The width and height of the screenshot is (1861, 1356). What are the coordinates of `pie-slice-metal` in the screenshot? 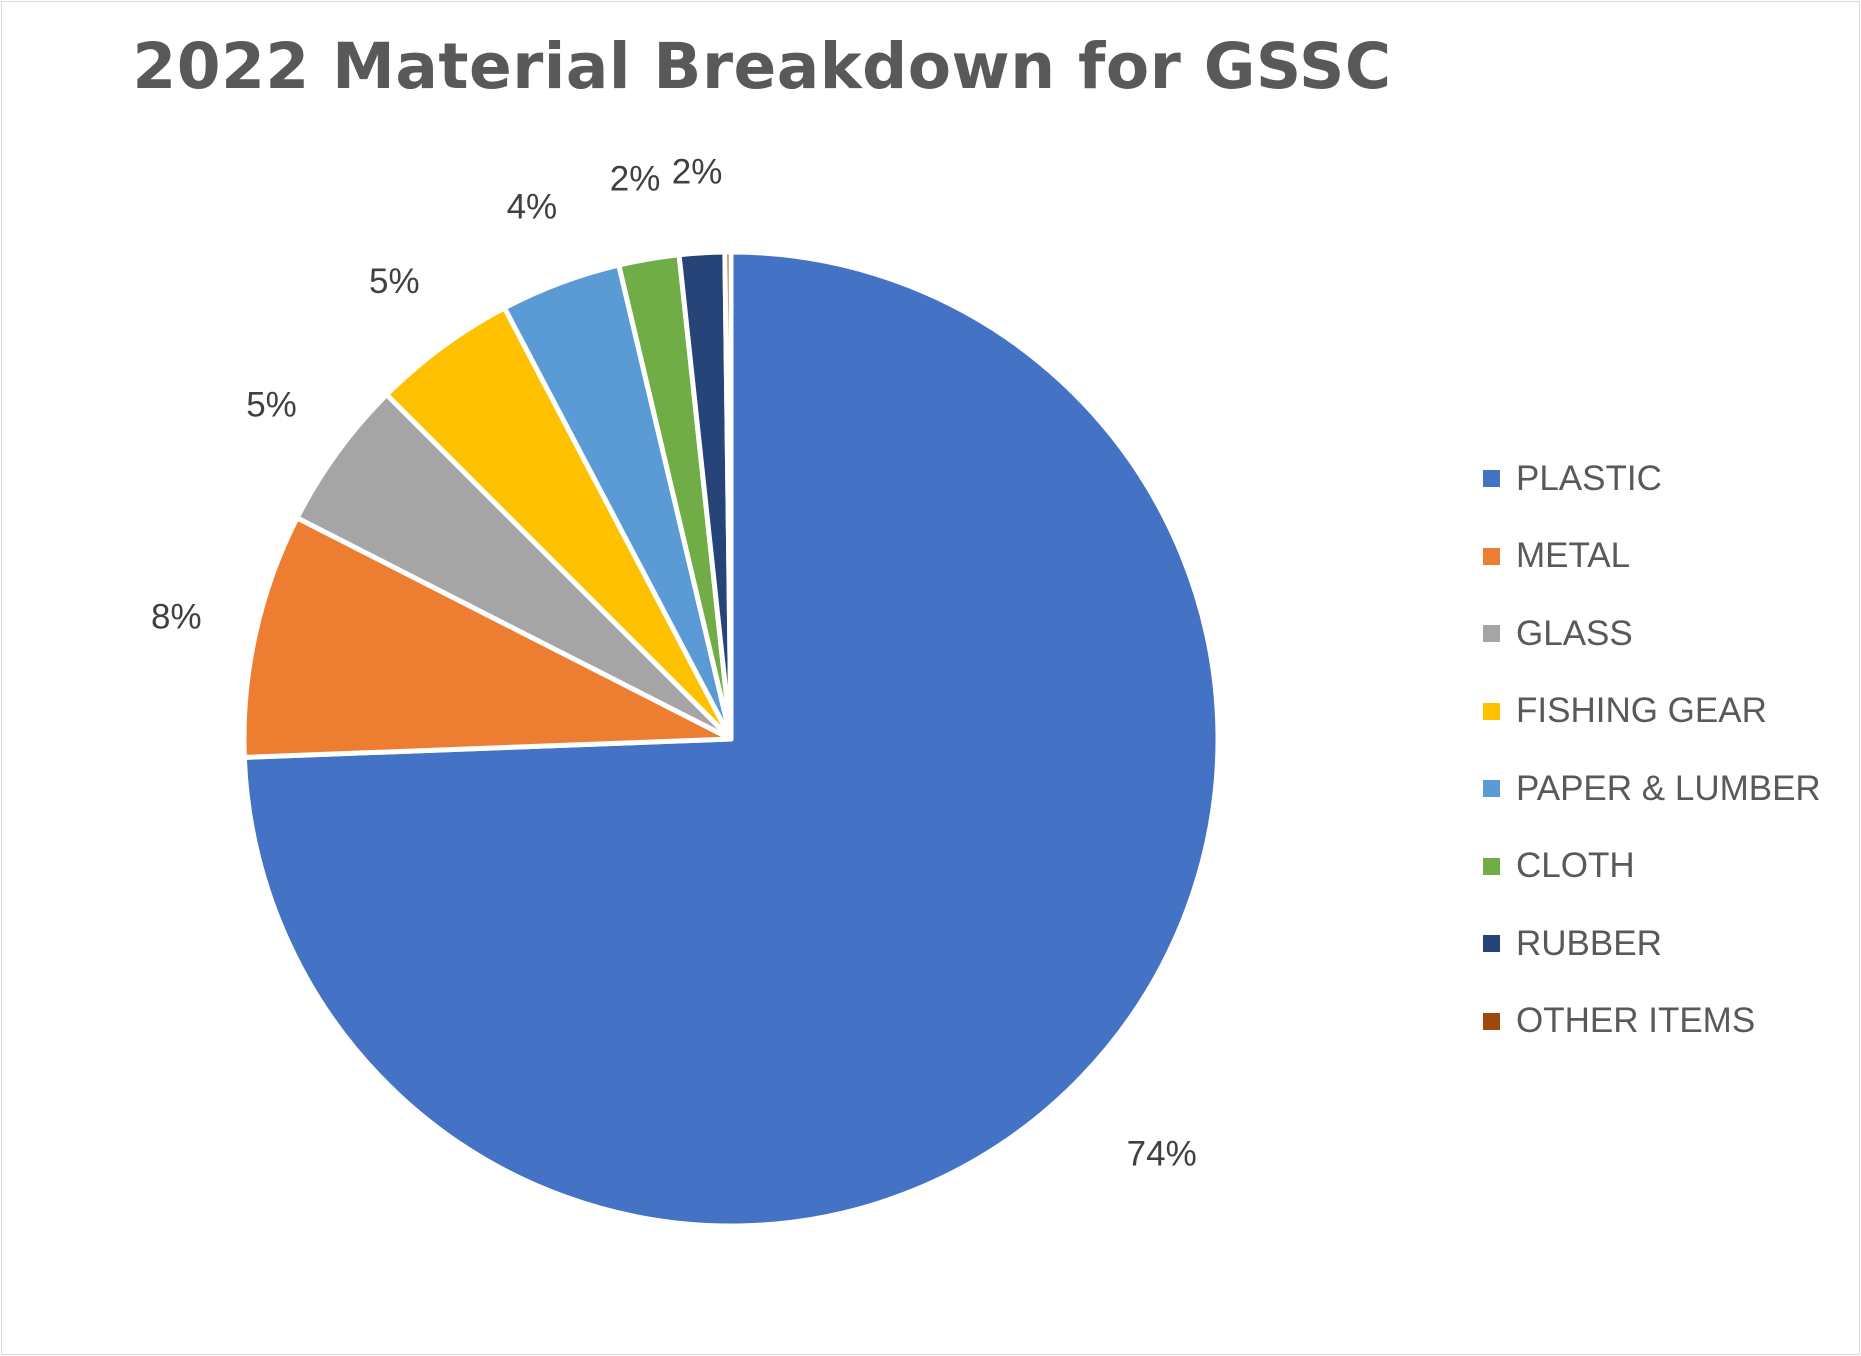 It's located at (487, 637).